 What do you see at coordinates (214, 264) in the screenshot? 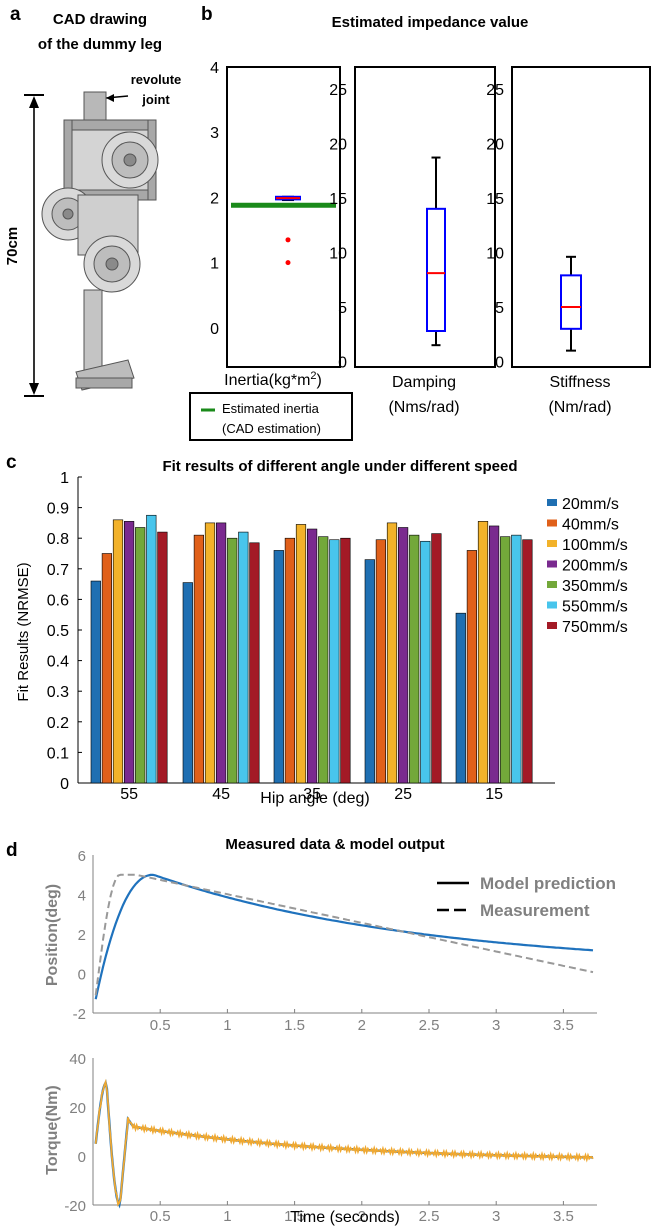
I see `inertia-ytick-label: 1` at bounding box center [214, 264].